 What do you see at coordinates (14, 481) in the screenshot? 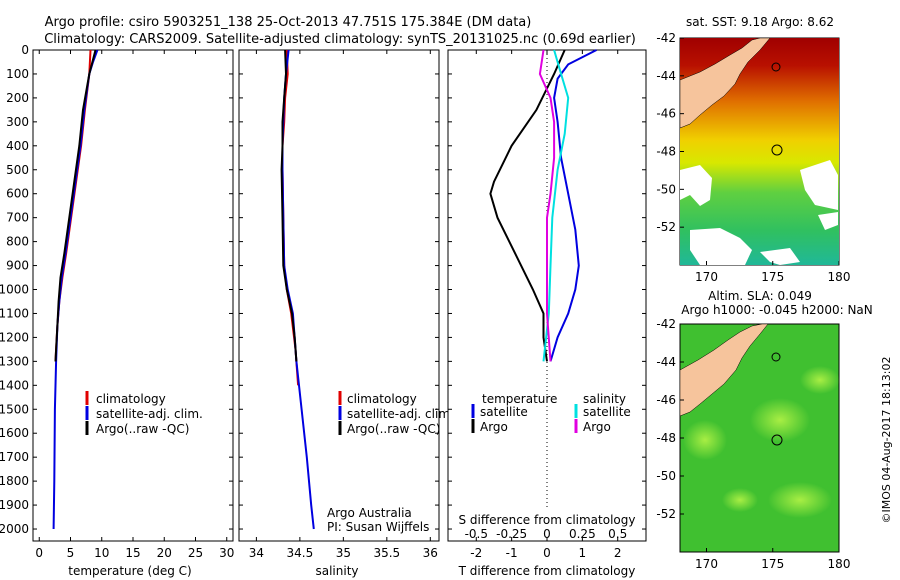
I see `ytick-label: 1800` at bounding box center [14, 481].